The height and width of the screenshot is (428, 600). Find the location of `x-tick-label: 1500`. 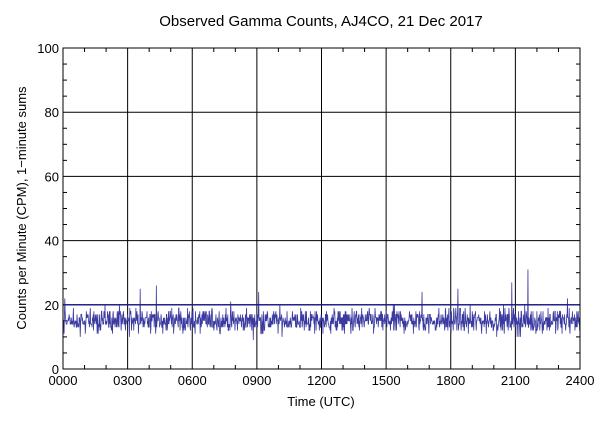

x-tick-label: 1500 is located at coordinates (386, 380).